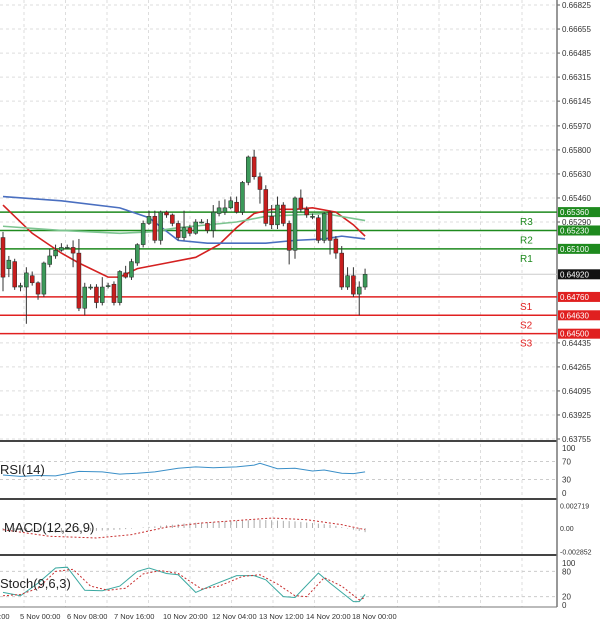 The width and height of the screenshot is (600, 624). Describe the element at coordinates (35, 583) in the screenshot. I see `stoch-title: Stoch(9,6,3)` at that location.